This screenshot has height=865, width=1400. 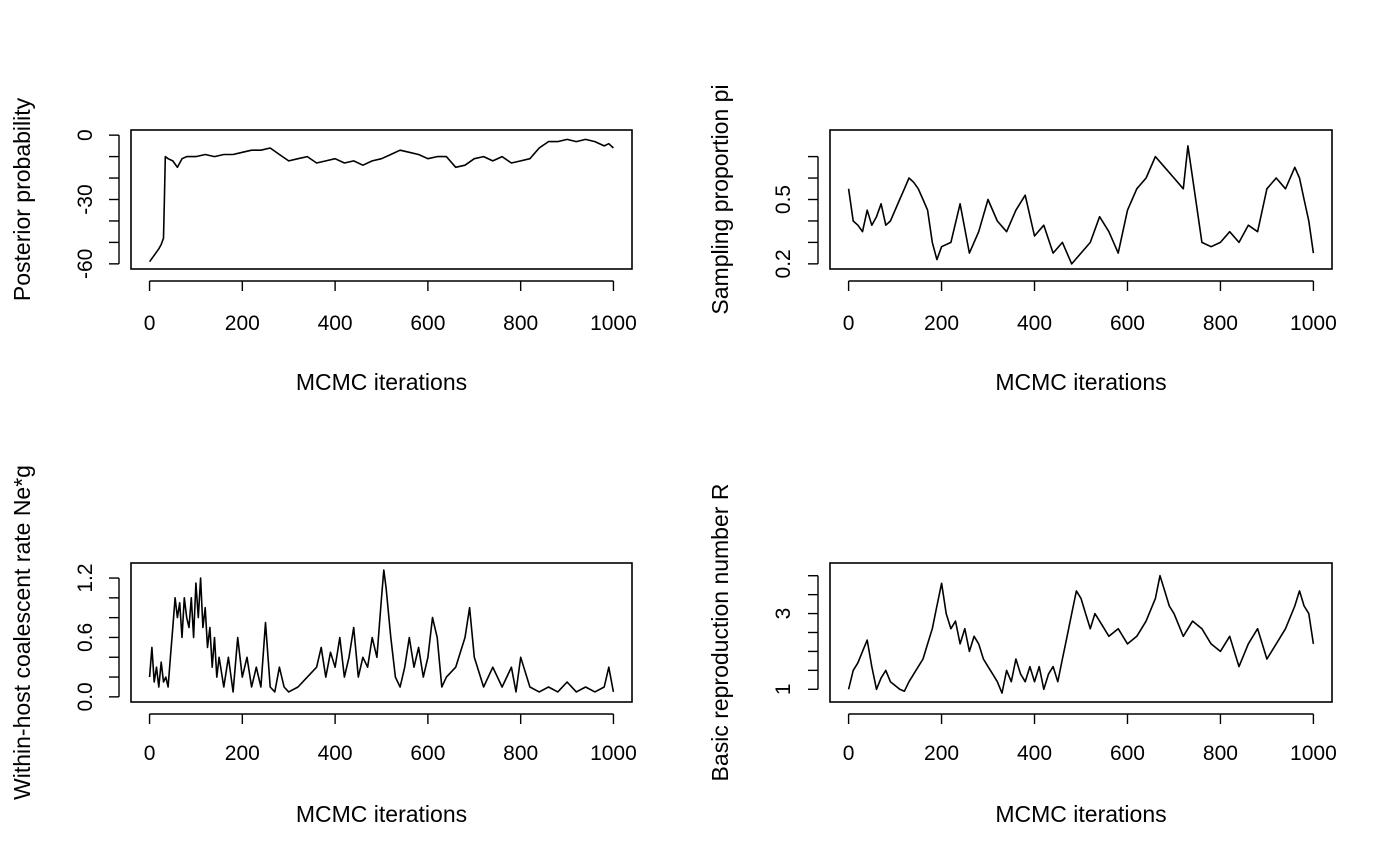 What do you see at coordinates (22, 632) in the screenshot?
I see `y-axis-title: Within-host coalescent rate Ne*g` at bounding box center [22, 632].